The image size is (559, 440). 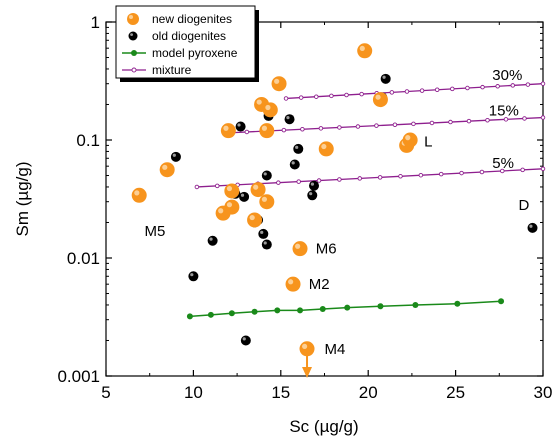 I want to click on legend-new-highlight, so click(x=131, y=17).